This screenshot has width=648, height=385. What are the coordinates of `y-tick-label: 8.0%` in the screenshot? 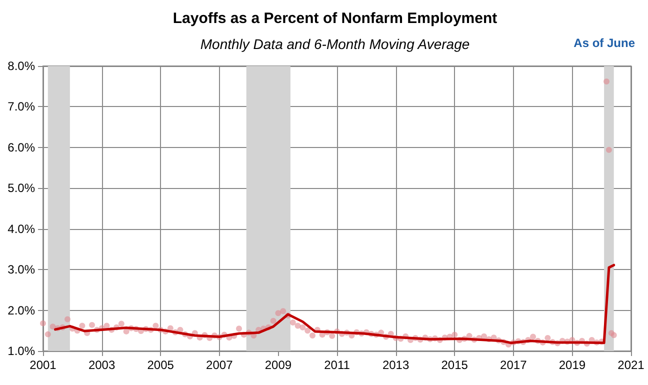 It's located at (22, 66).